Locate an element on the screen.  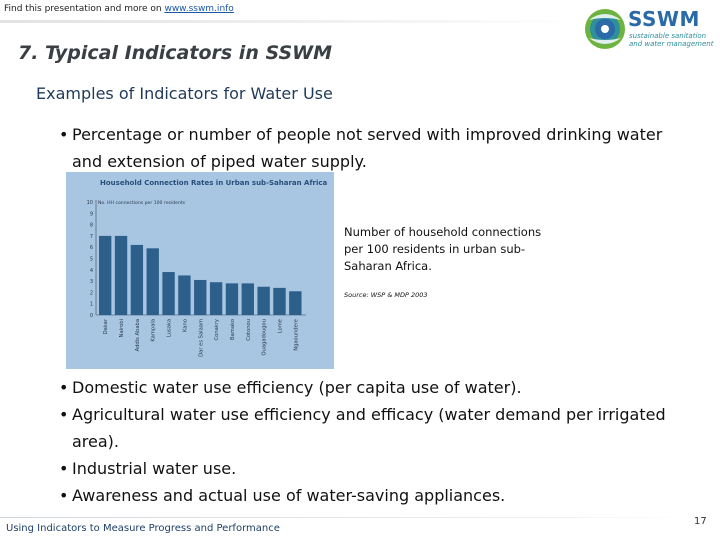
y-tick-label: 6 is located at coordinates (91, 248).